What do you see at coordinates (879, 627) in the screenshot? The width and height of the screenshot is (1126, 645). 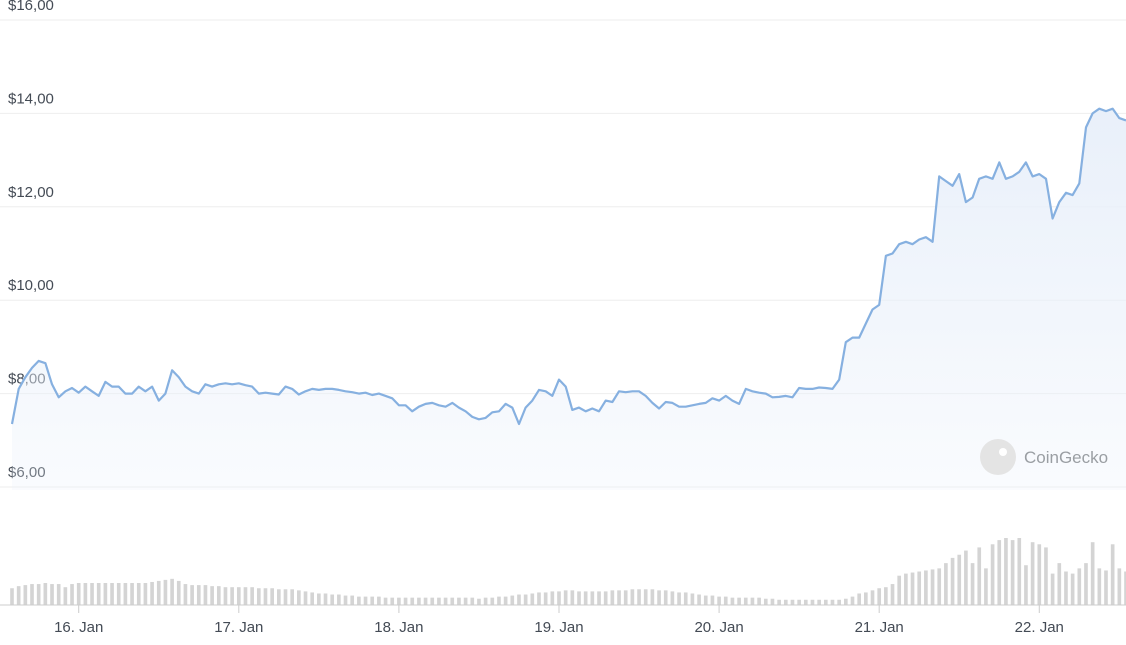 I see `x-tick-label: 21. Jan` at bounding box center [879, 627].